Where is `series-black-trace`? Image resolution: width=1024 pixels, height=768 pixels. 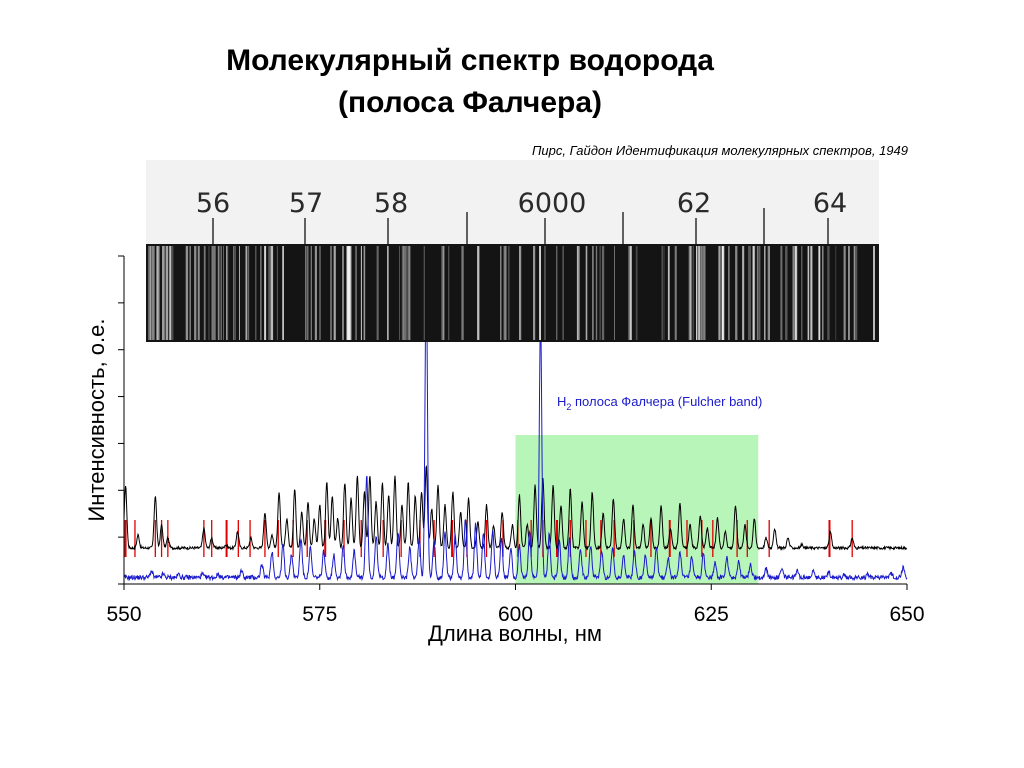
series-black-trace is located at coordinates (515, 508).